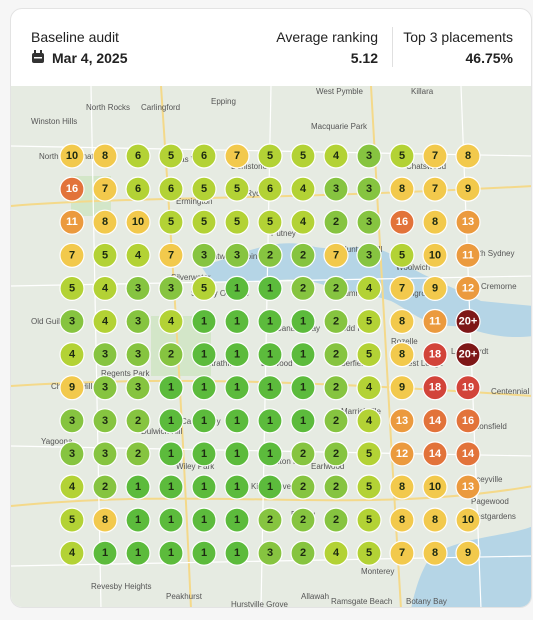 This screenshot has width=533, height=620. What do you see at coordinates (38, 56) in the screenshot?
I see `calendar-icon` at bounding box center [38, 56].